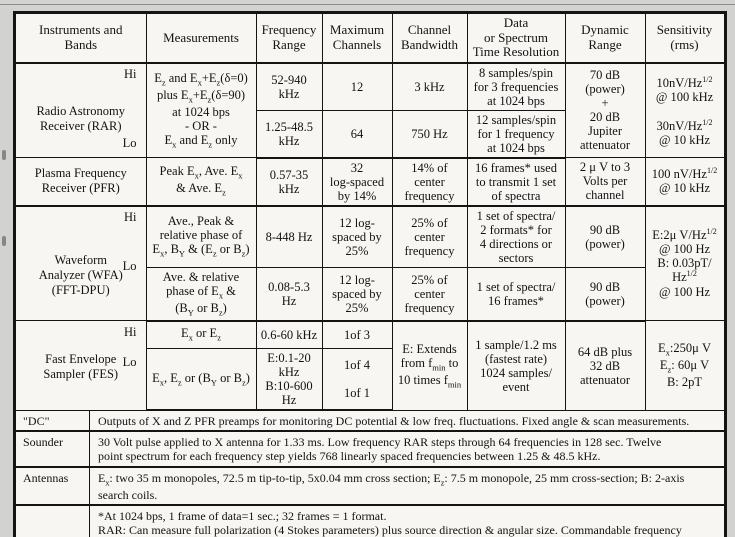 This screenshot has height=537, width=735. I want to click on rar-sensitivity-hi: 10nV/Hz1/2 @ 100 kHz, so click(684, 89).